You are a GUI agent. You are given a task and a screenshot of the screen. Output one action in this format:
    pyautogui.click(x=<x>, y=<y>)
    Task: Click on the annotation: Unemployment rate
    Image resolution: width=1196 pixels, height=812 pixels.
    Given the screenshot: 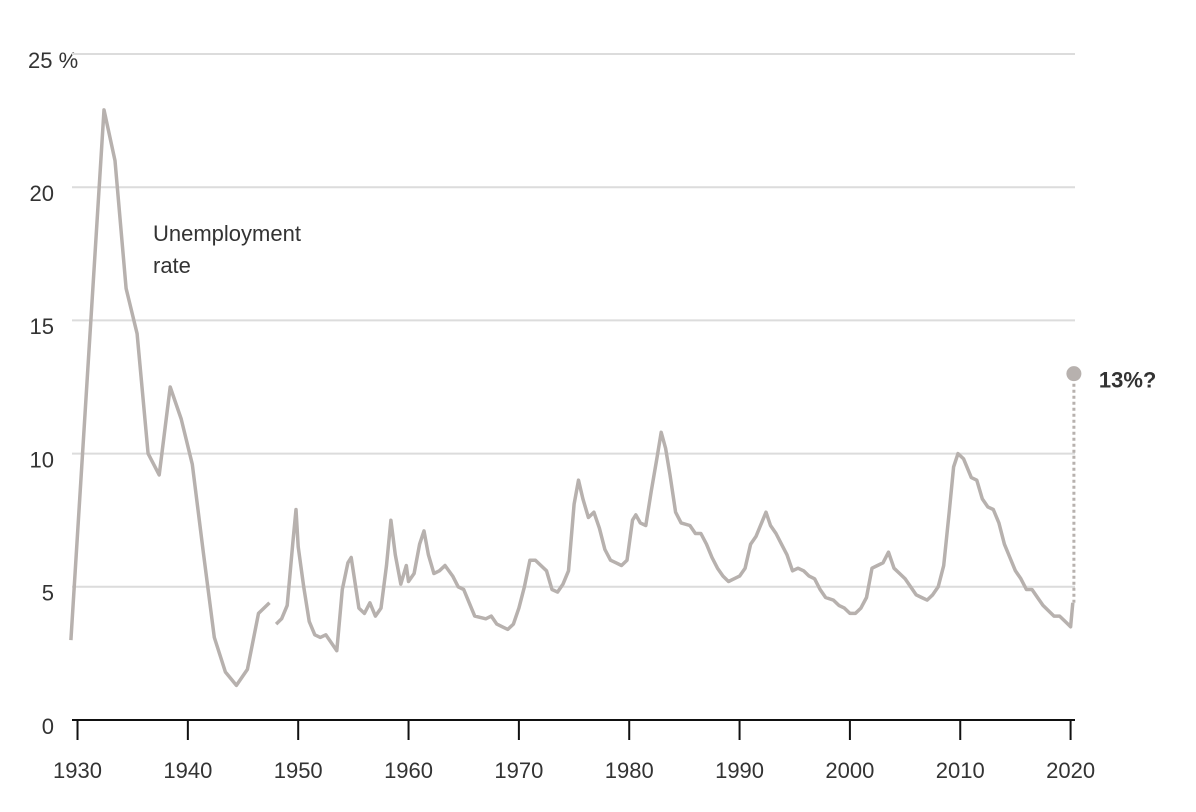 What is the action you would take?
    pyautogui.click(x=227, y=249)
    